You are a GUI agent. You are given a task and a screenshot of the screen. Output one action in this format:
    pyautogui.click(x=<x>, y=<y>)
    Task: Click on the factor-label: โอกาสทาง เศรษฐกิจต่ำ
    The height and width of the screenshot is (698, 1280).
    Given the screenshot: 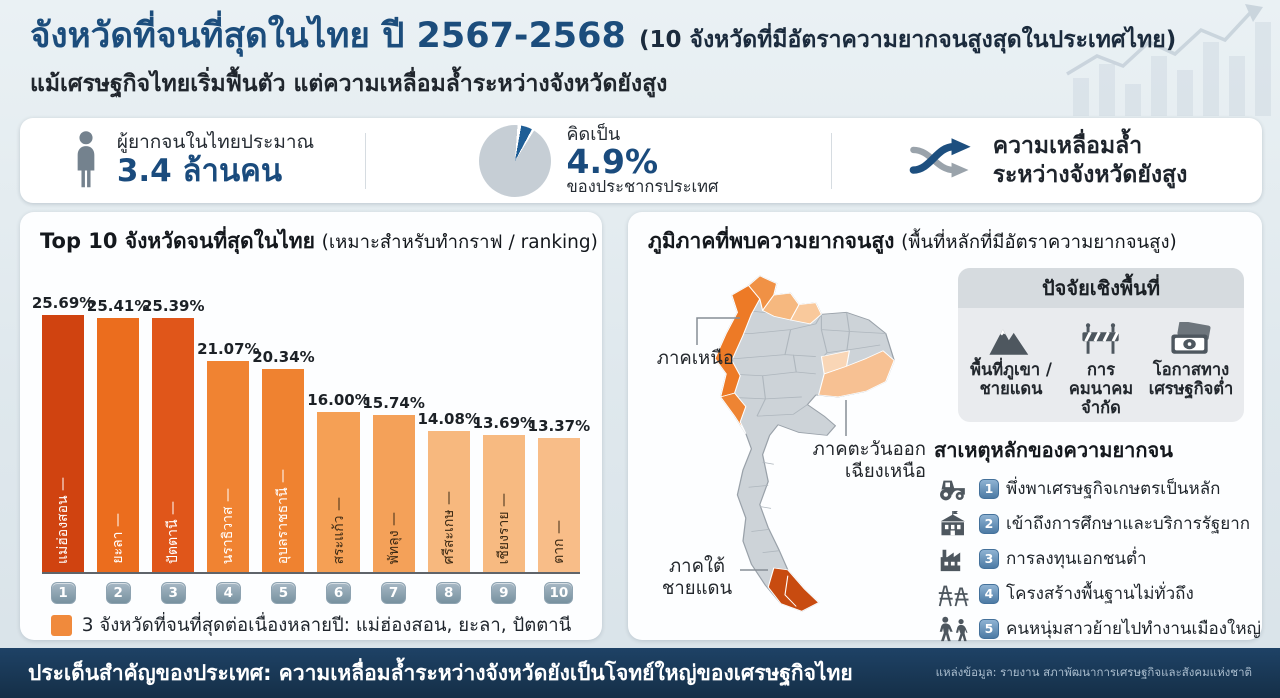 What is the action you would take?
    pyautogui.click(x=1191, y=379)
    